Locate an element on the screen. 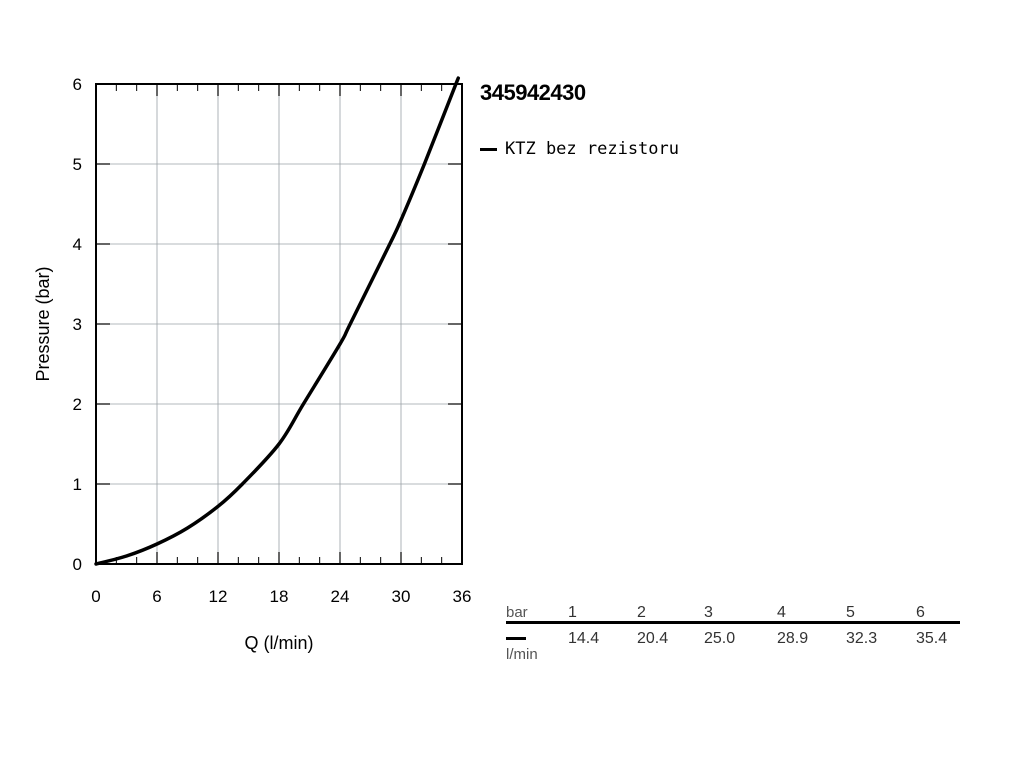 The width and height of the screenshot is (1024, 768). legend-label: KTZ bez rezistoru is located at coordinates (592, 149).